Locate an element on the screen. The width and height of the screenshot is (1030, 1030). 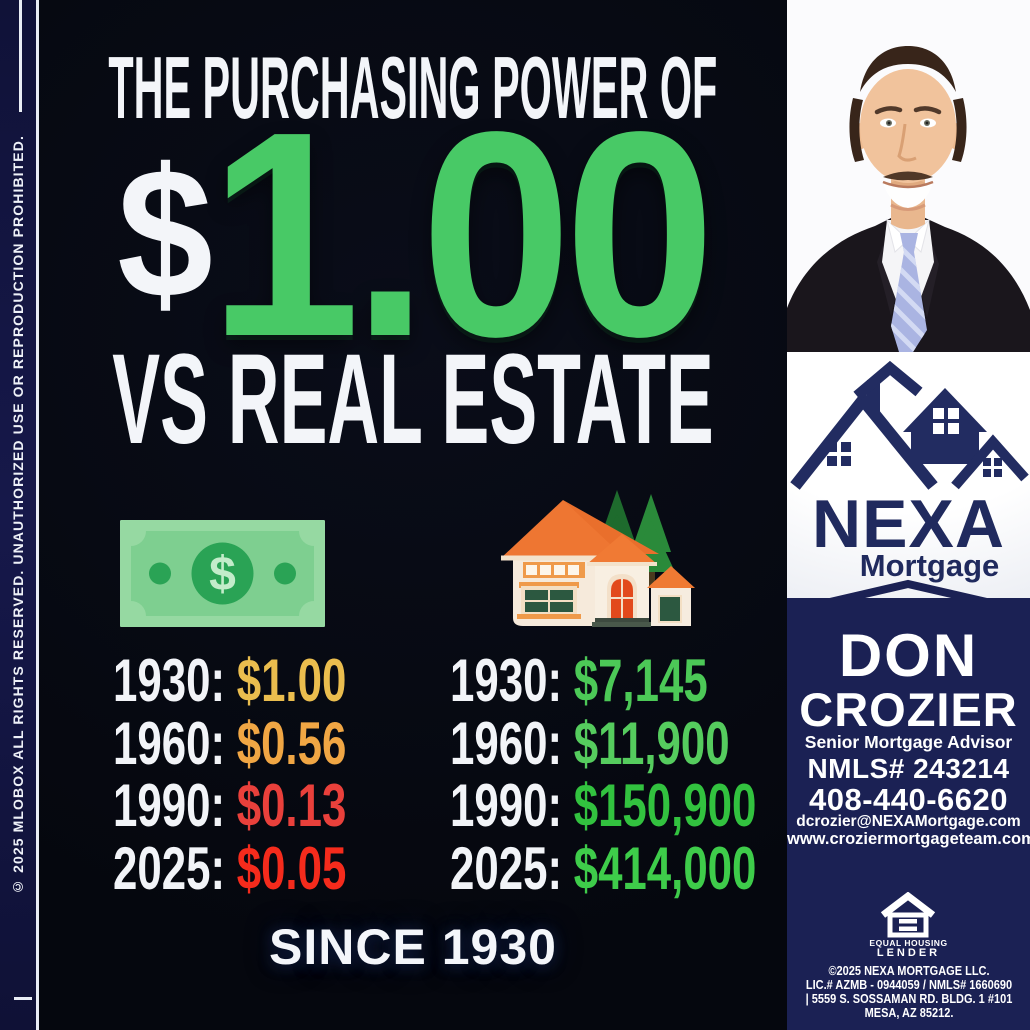
fine-print-line: LIC.# AZMB - 0944059 / NMLS# 1660690 is located at coordinates (909, 985).